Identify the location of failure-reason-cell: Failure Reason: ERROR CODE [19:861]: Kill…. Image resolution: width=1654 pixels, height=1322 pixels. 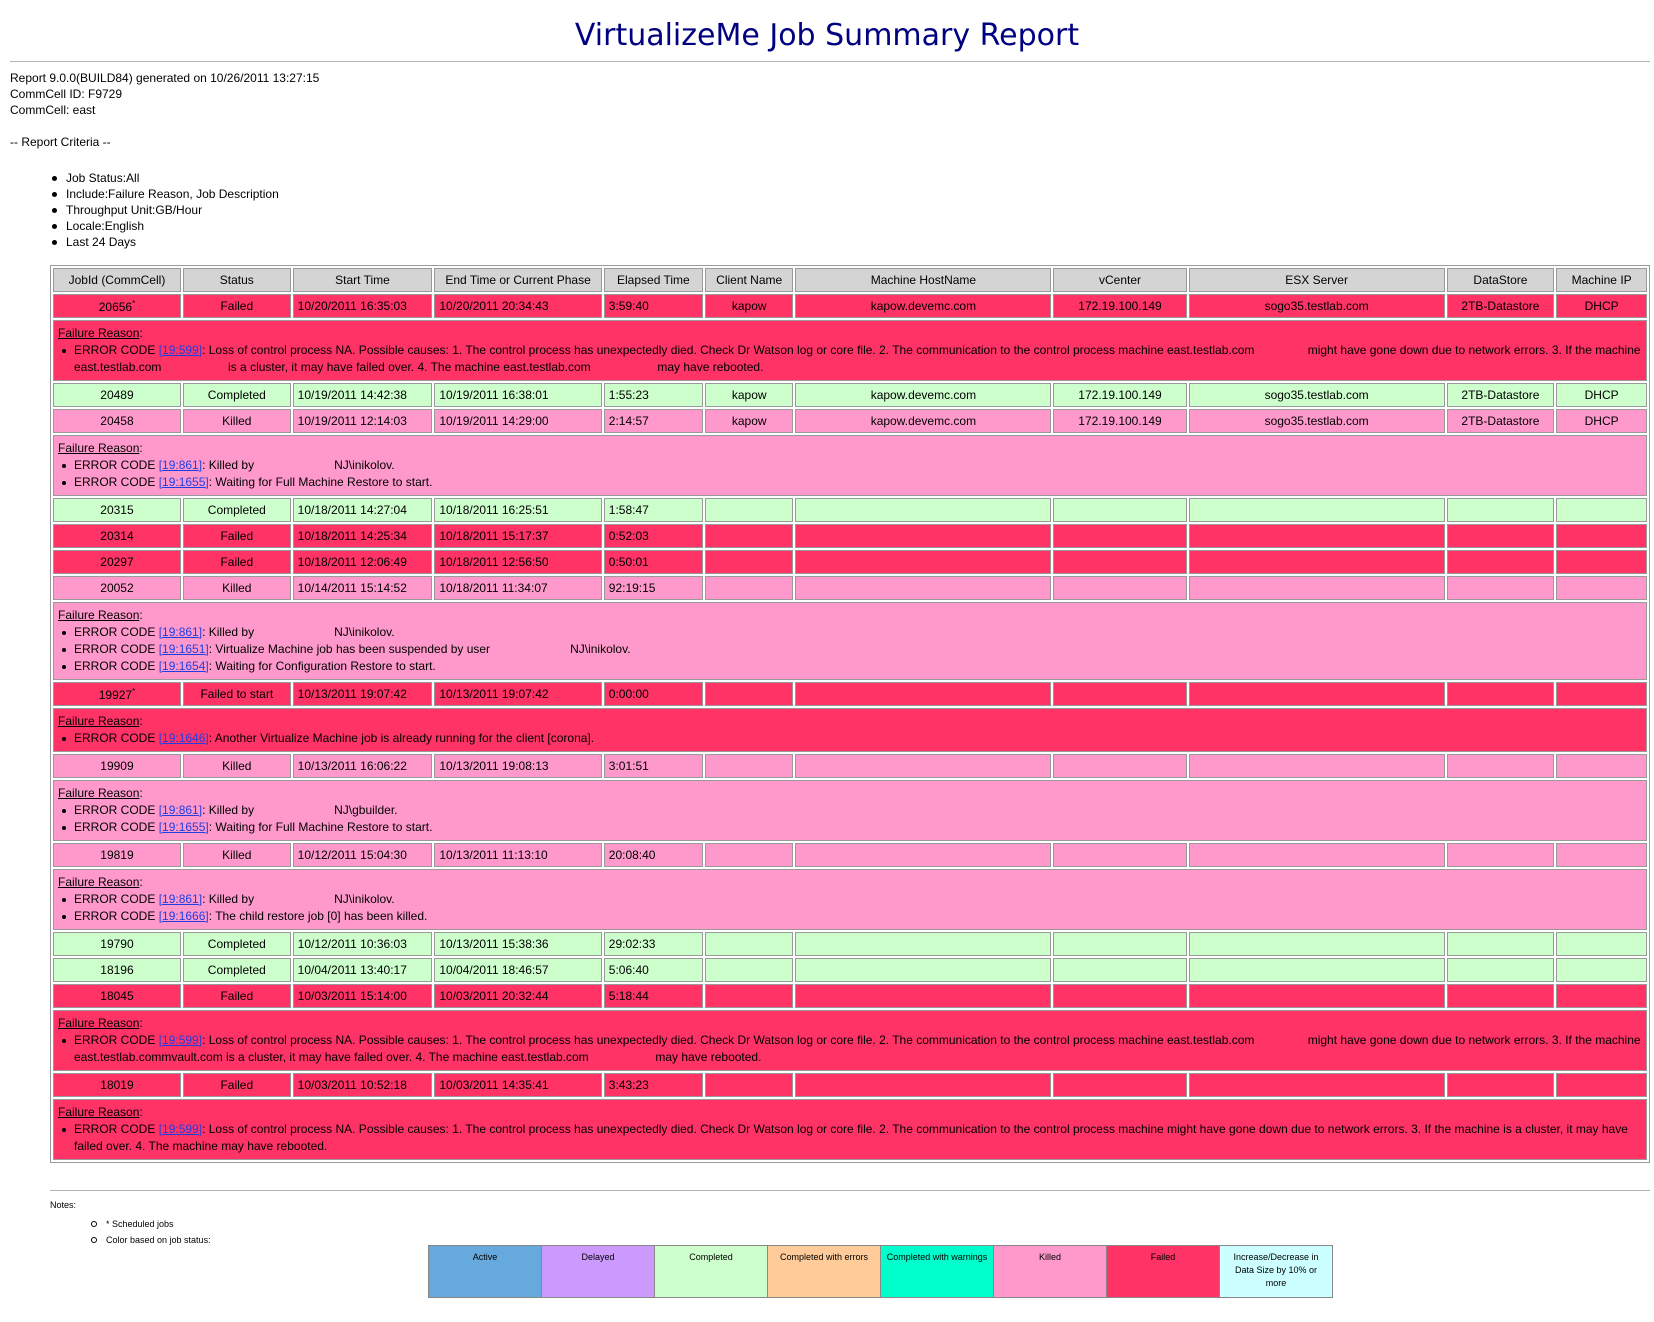
(850, 899).